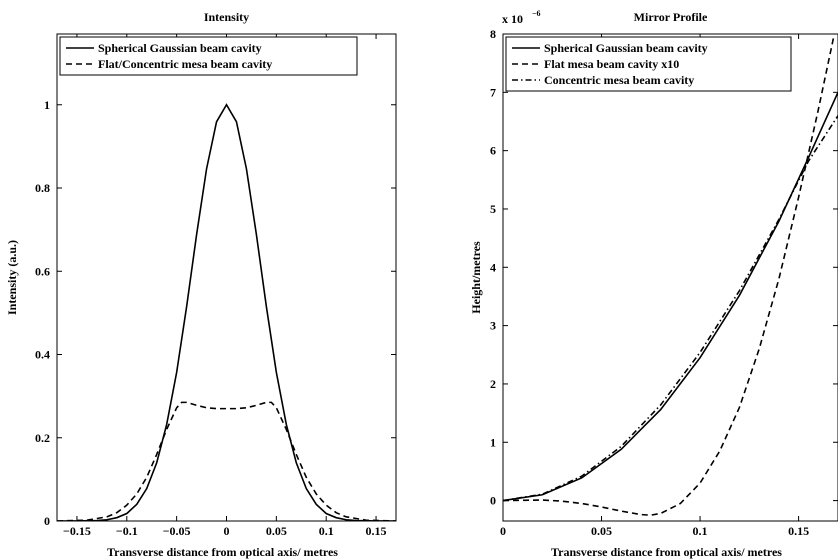 This screenshot has width=838, height=560. I want to click on panel2-y-tick-label: 1, so click(493, 442).